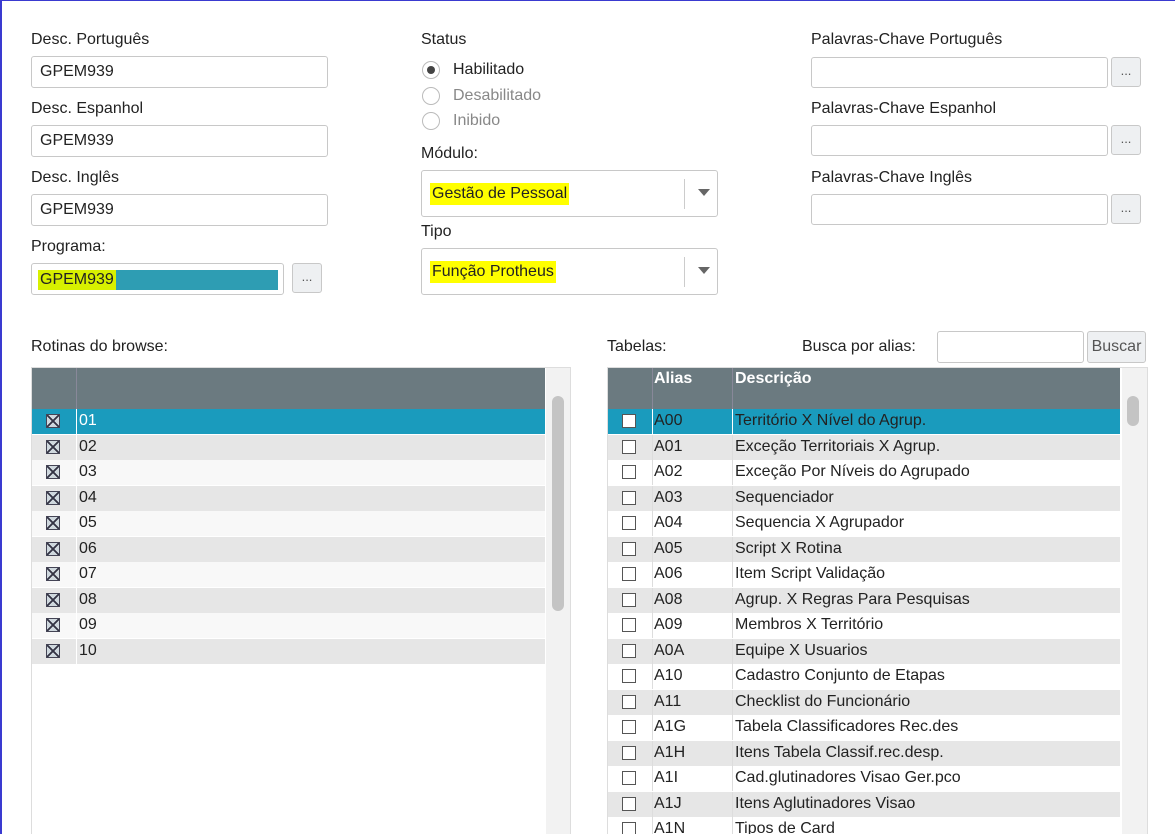 The width and height of the screenshot is (1175, 834). What do you see at coordinates (88, 522) in the screenshot?
I see `row-value: 05` at bounding box center [88, 522].